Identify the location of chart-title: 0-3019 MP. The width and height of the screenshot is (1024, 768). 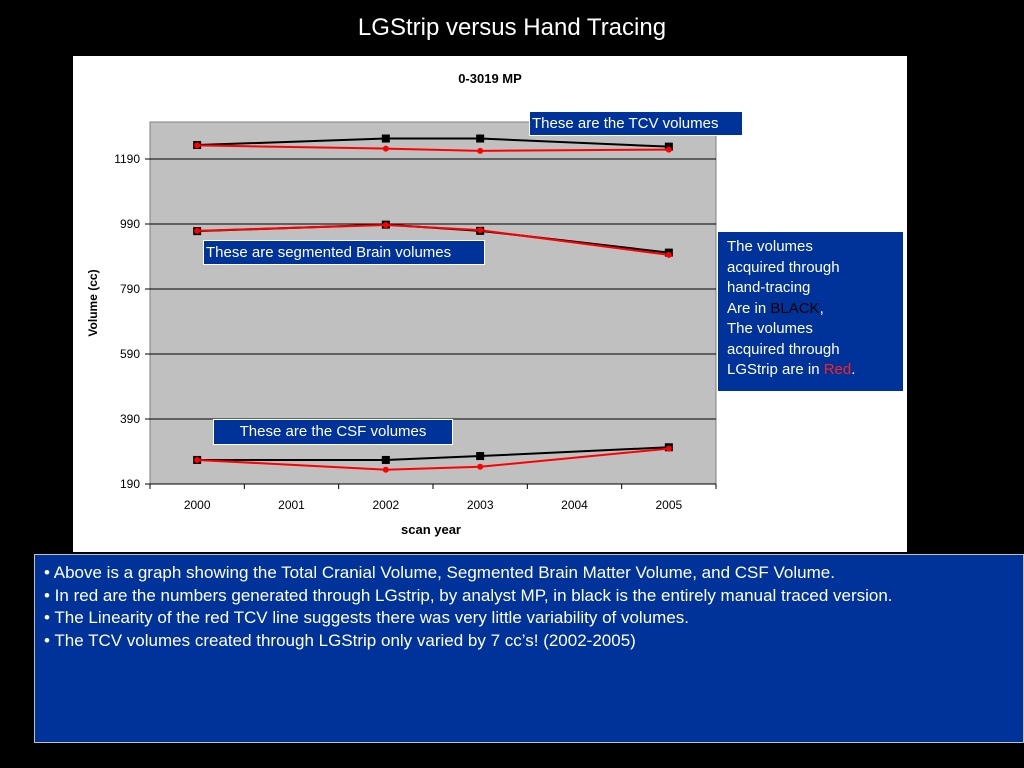
(490, 78).